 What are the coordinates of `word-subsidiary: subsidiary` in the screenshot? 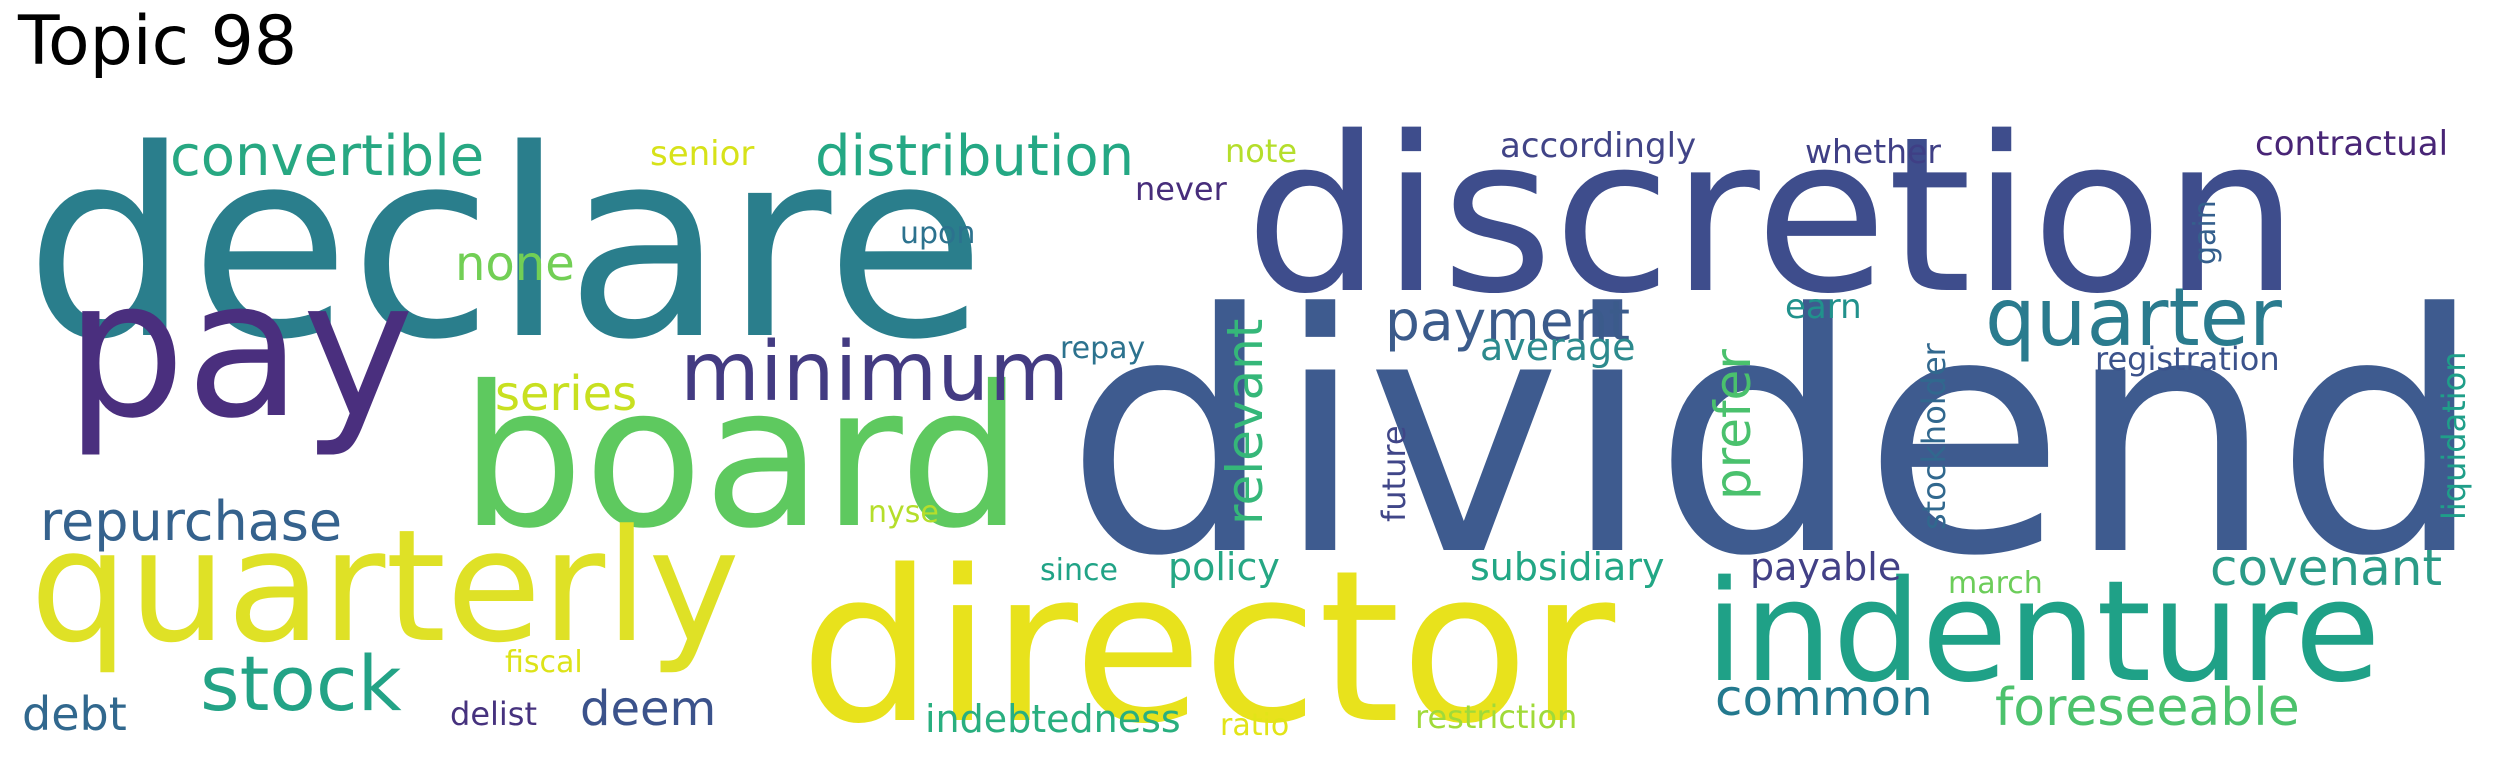 It's located at (1567, 567).